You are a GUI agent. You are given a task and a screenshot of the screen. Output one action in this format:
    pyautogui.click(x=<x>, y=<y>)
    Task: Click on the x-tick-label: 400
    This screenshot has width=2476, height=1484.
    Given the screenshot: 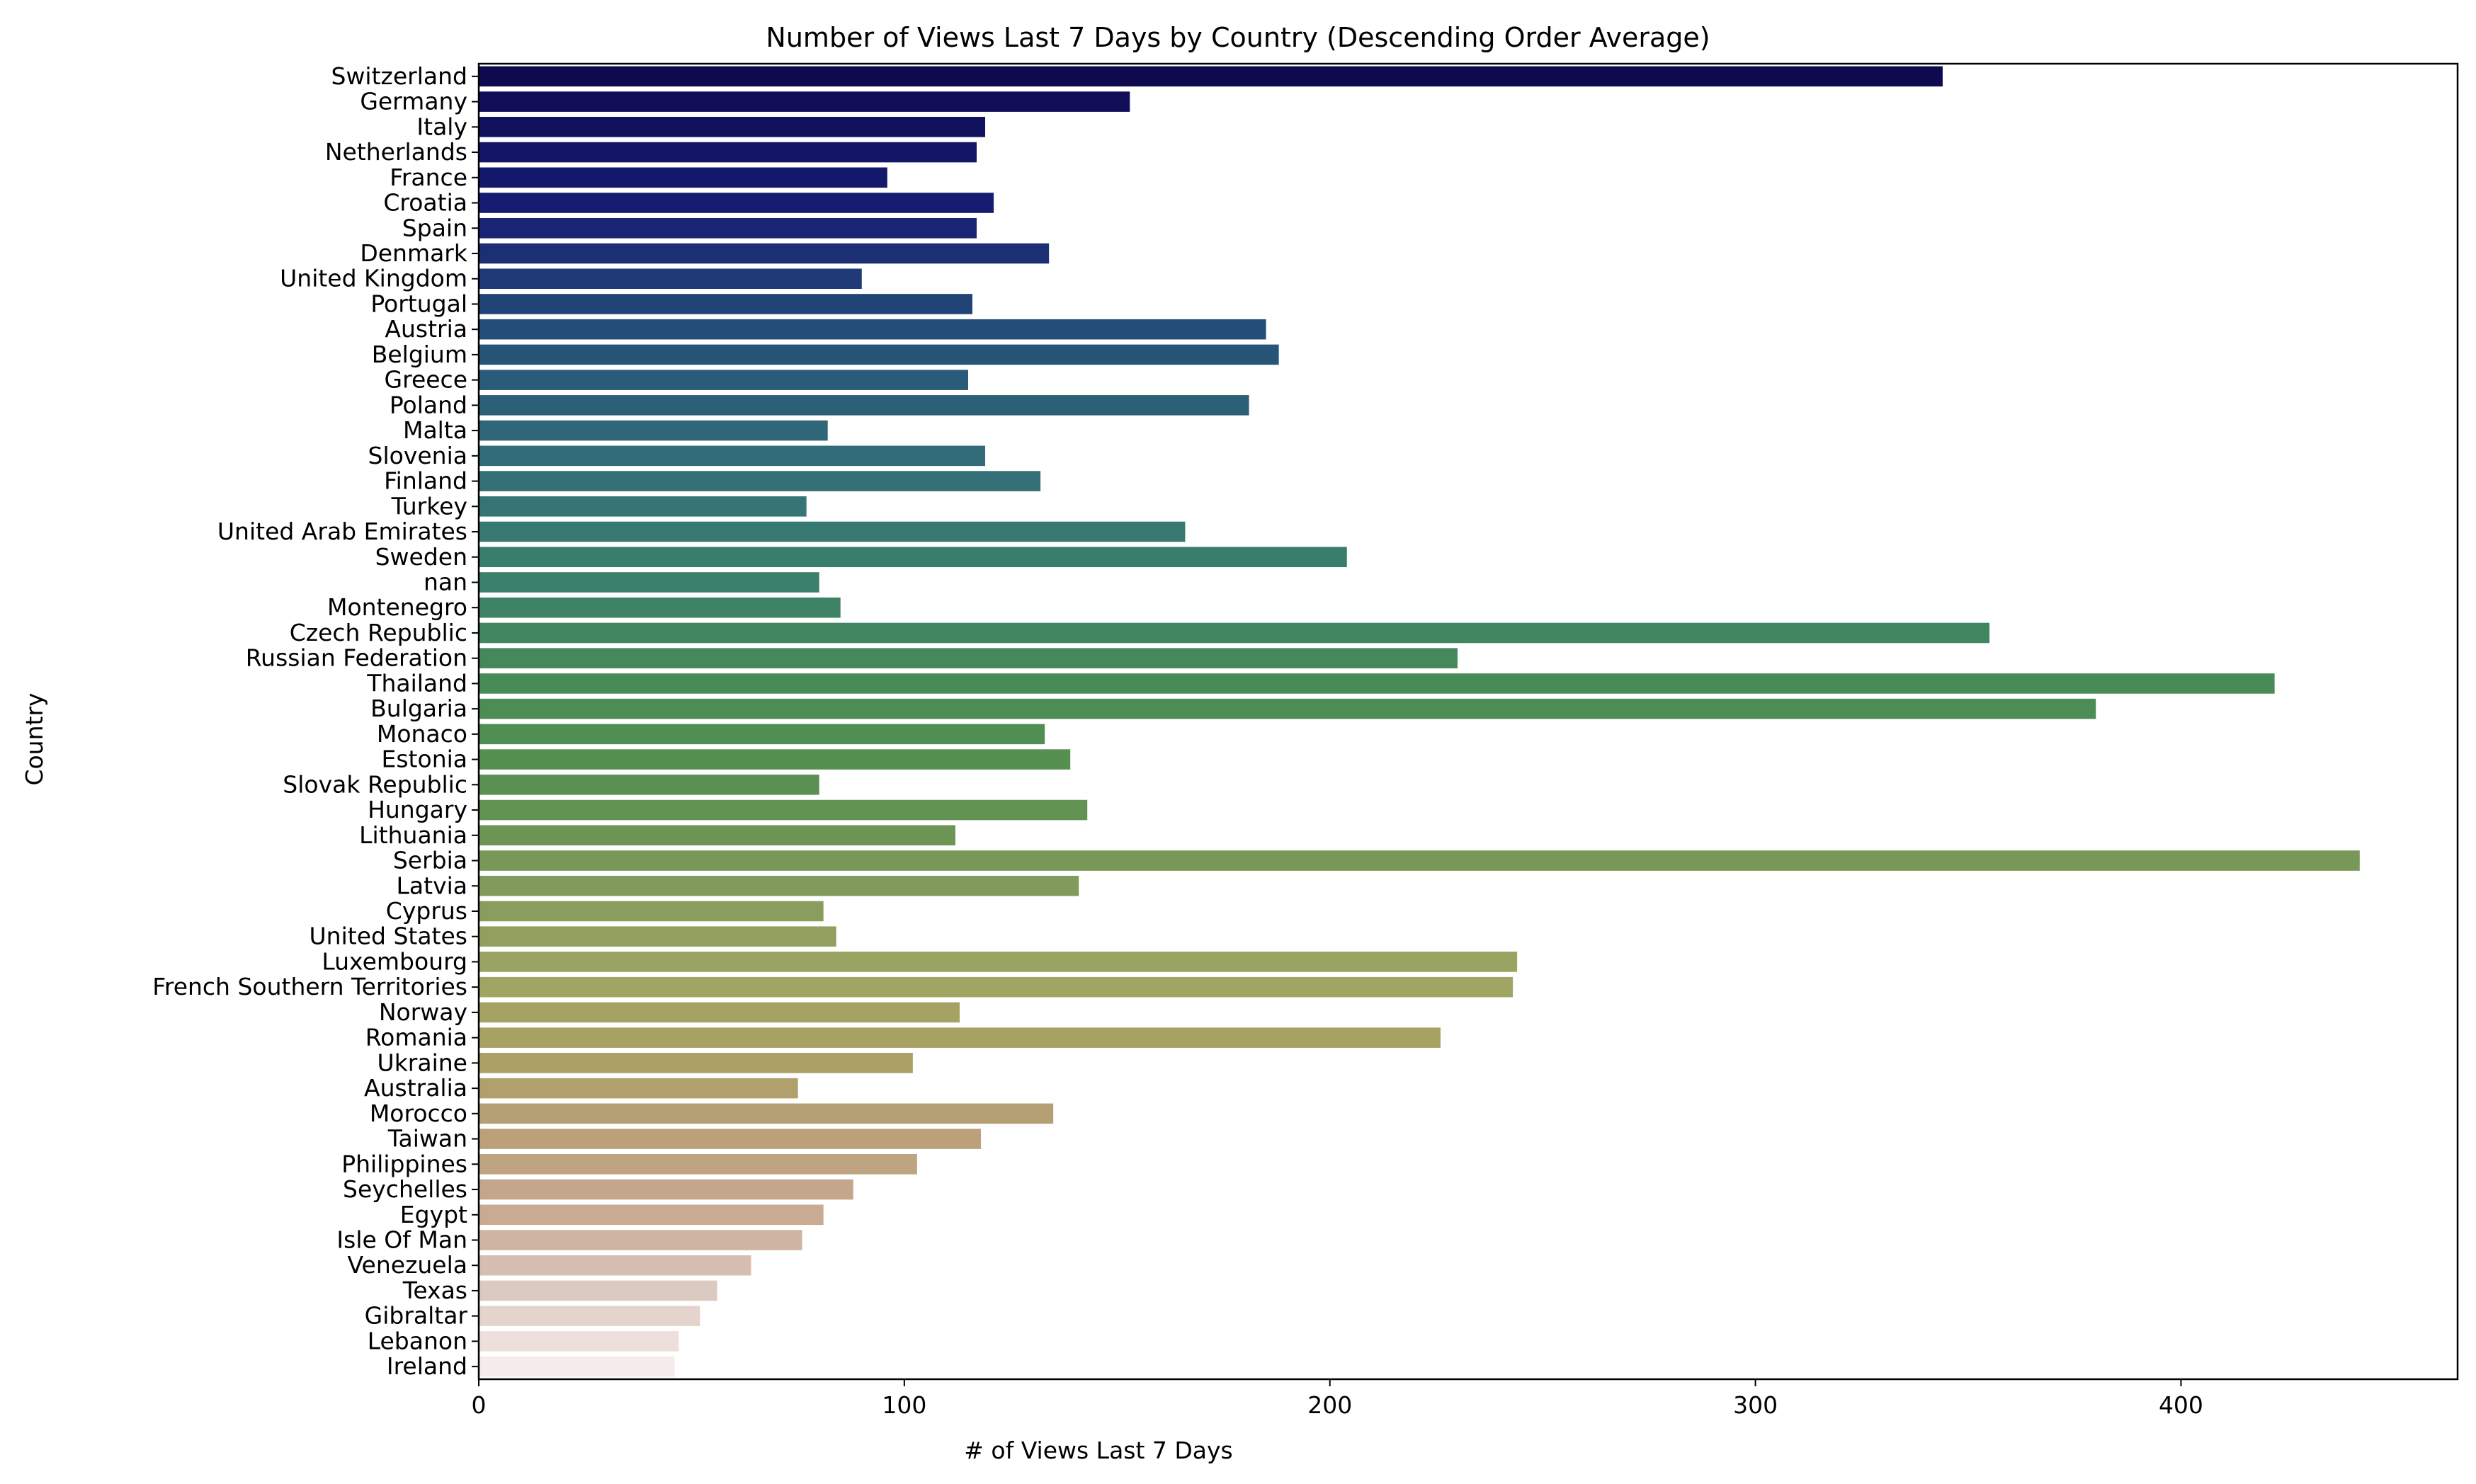 What is the action you would take?
    pyautogui.click(x=2181, y=1405)
    